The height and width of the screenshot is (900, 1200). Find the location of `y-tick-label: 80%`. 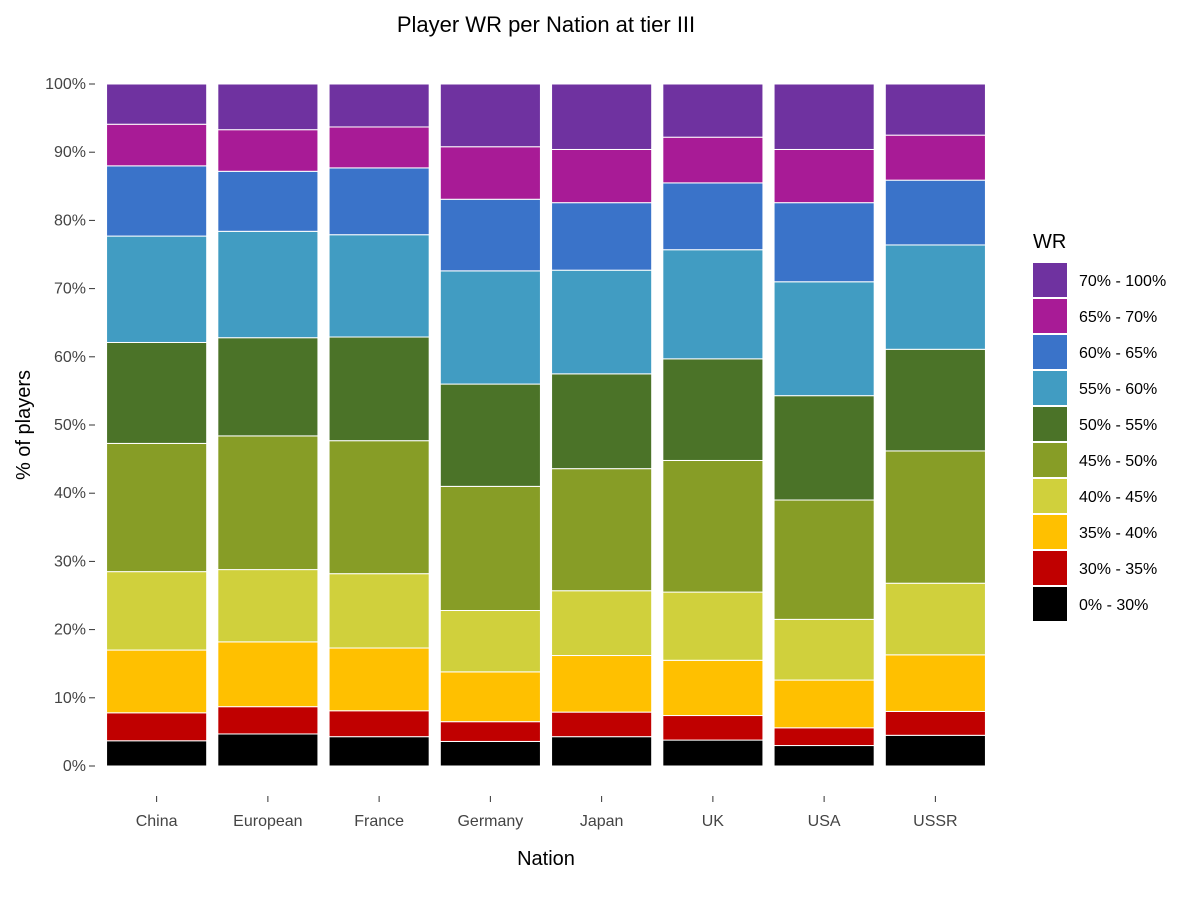

y-tick-label: 80% is located at coordinates (70, 220).